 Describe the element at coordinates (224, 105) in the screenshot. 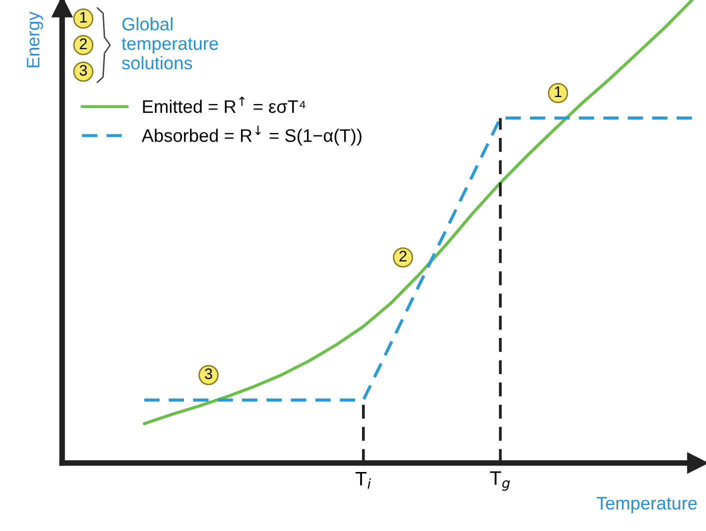

I see `legend-label: Emitted = R$^{↑}$ = εσT⁴` at that location.